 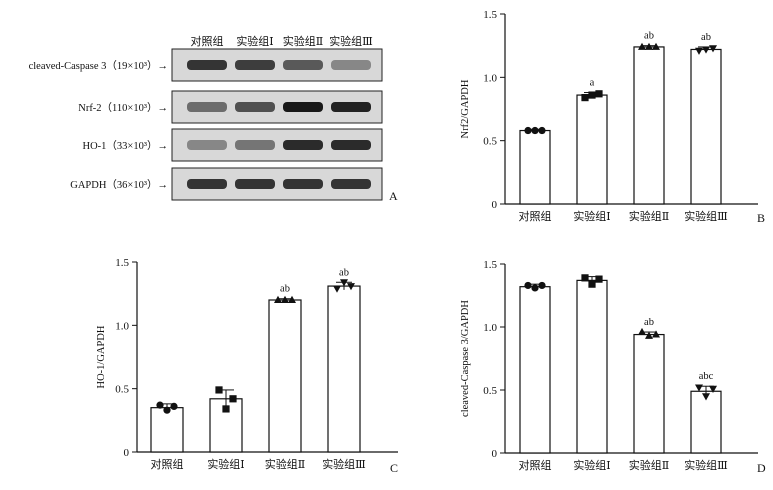 I want to click on panel-letter-a: A, so click(x=393, y=196).